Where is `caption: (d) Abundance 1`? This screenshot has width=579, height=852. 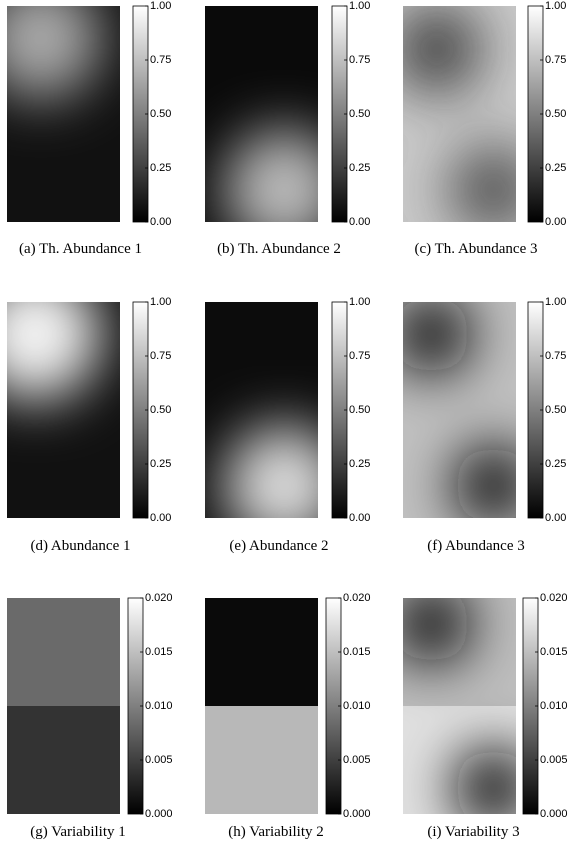 caption: (d) Abundance 1 is located at coordinates (81, 546).